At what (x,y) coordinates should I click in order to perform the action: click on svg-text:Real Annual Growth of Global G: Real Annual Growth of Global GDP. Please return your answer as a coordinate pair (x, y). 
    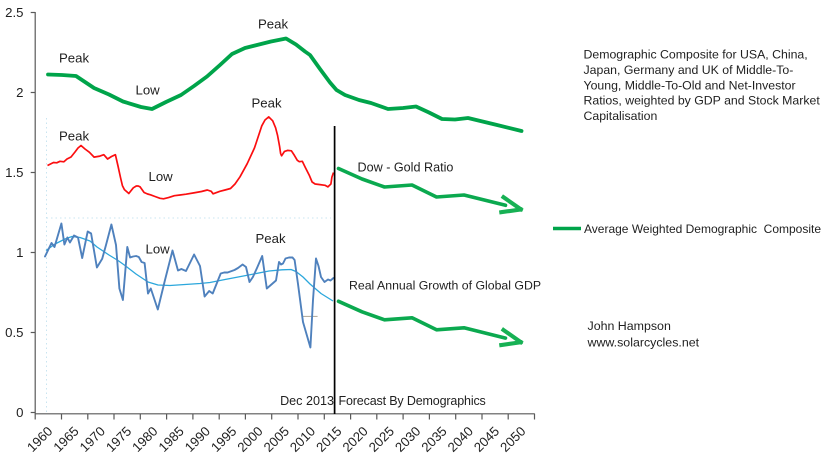
    Looking at the image, I should click on (445, 286).